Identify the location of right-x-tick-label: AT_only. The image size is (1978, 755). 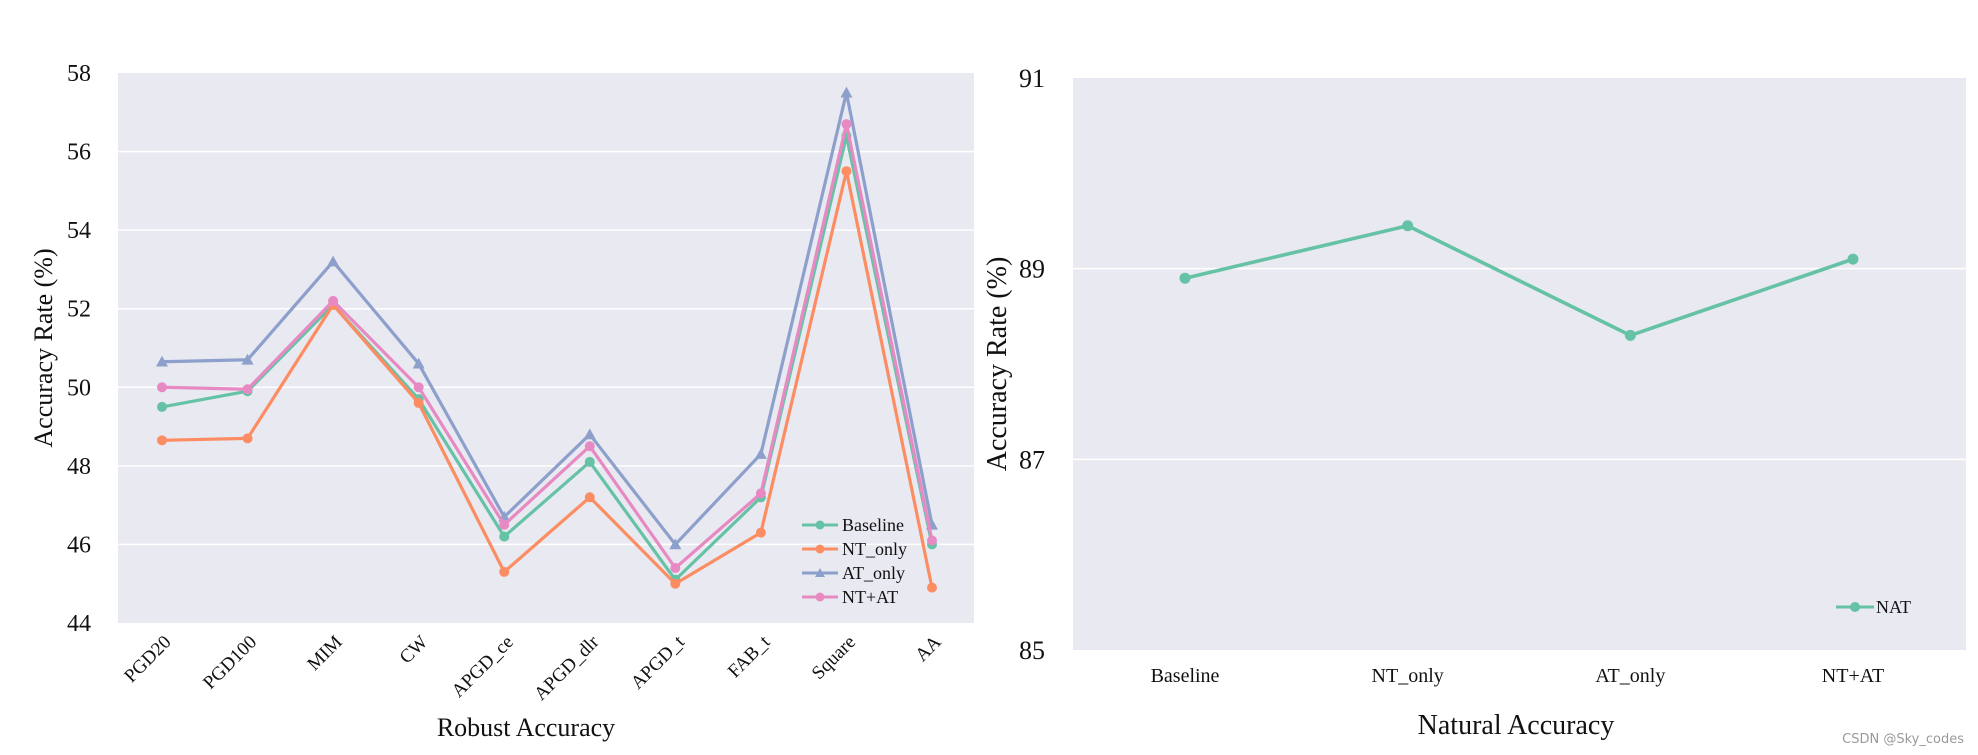
(1630, 676).